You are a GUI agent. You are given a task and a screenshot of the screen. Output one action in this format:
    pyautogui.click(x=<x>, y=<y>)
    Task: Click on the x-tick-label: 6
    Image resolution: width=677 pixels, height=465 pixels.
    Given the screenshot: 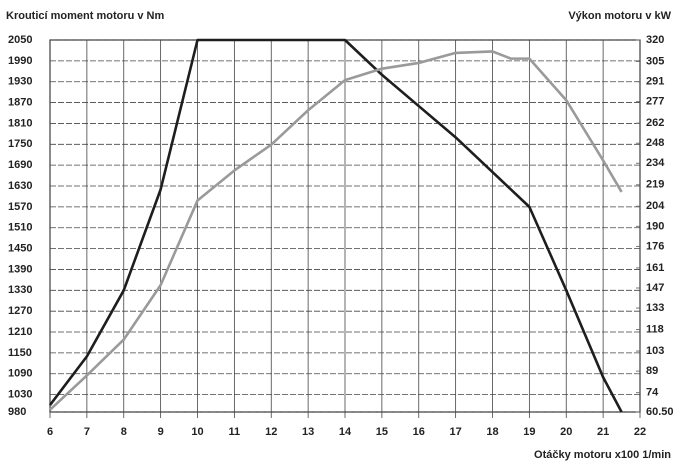 What is the action you would take?
    pyautogui.click(x=50, y=432)
    